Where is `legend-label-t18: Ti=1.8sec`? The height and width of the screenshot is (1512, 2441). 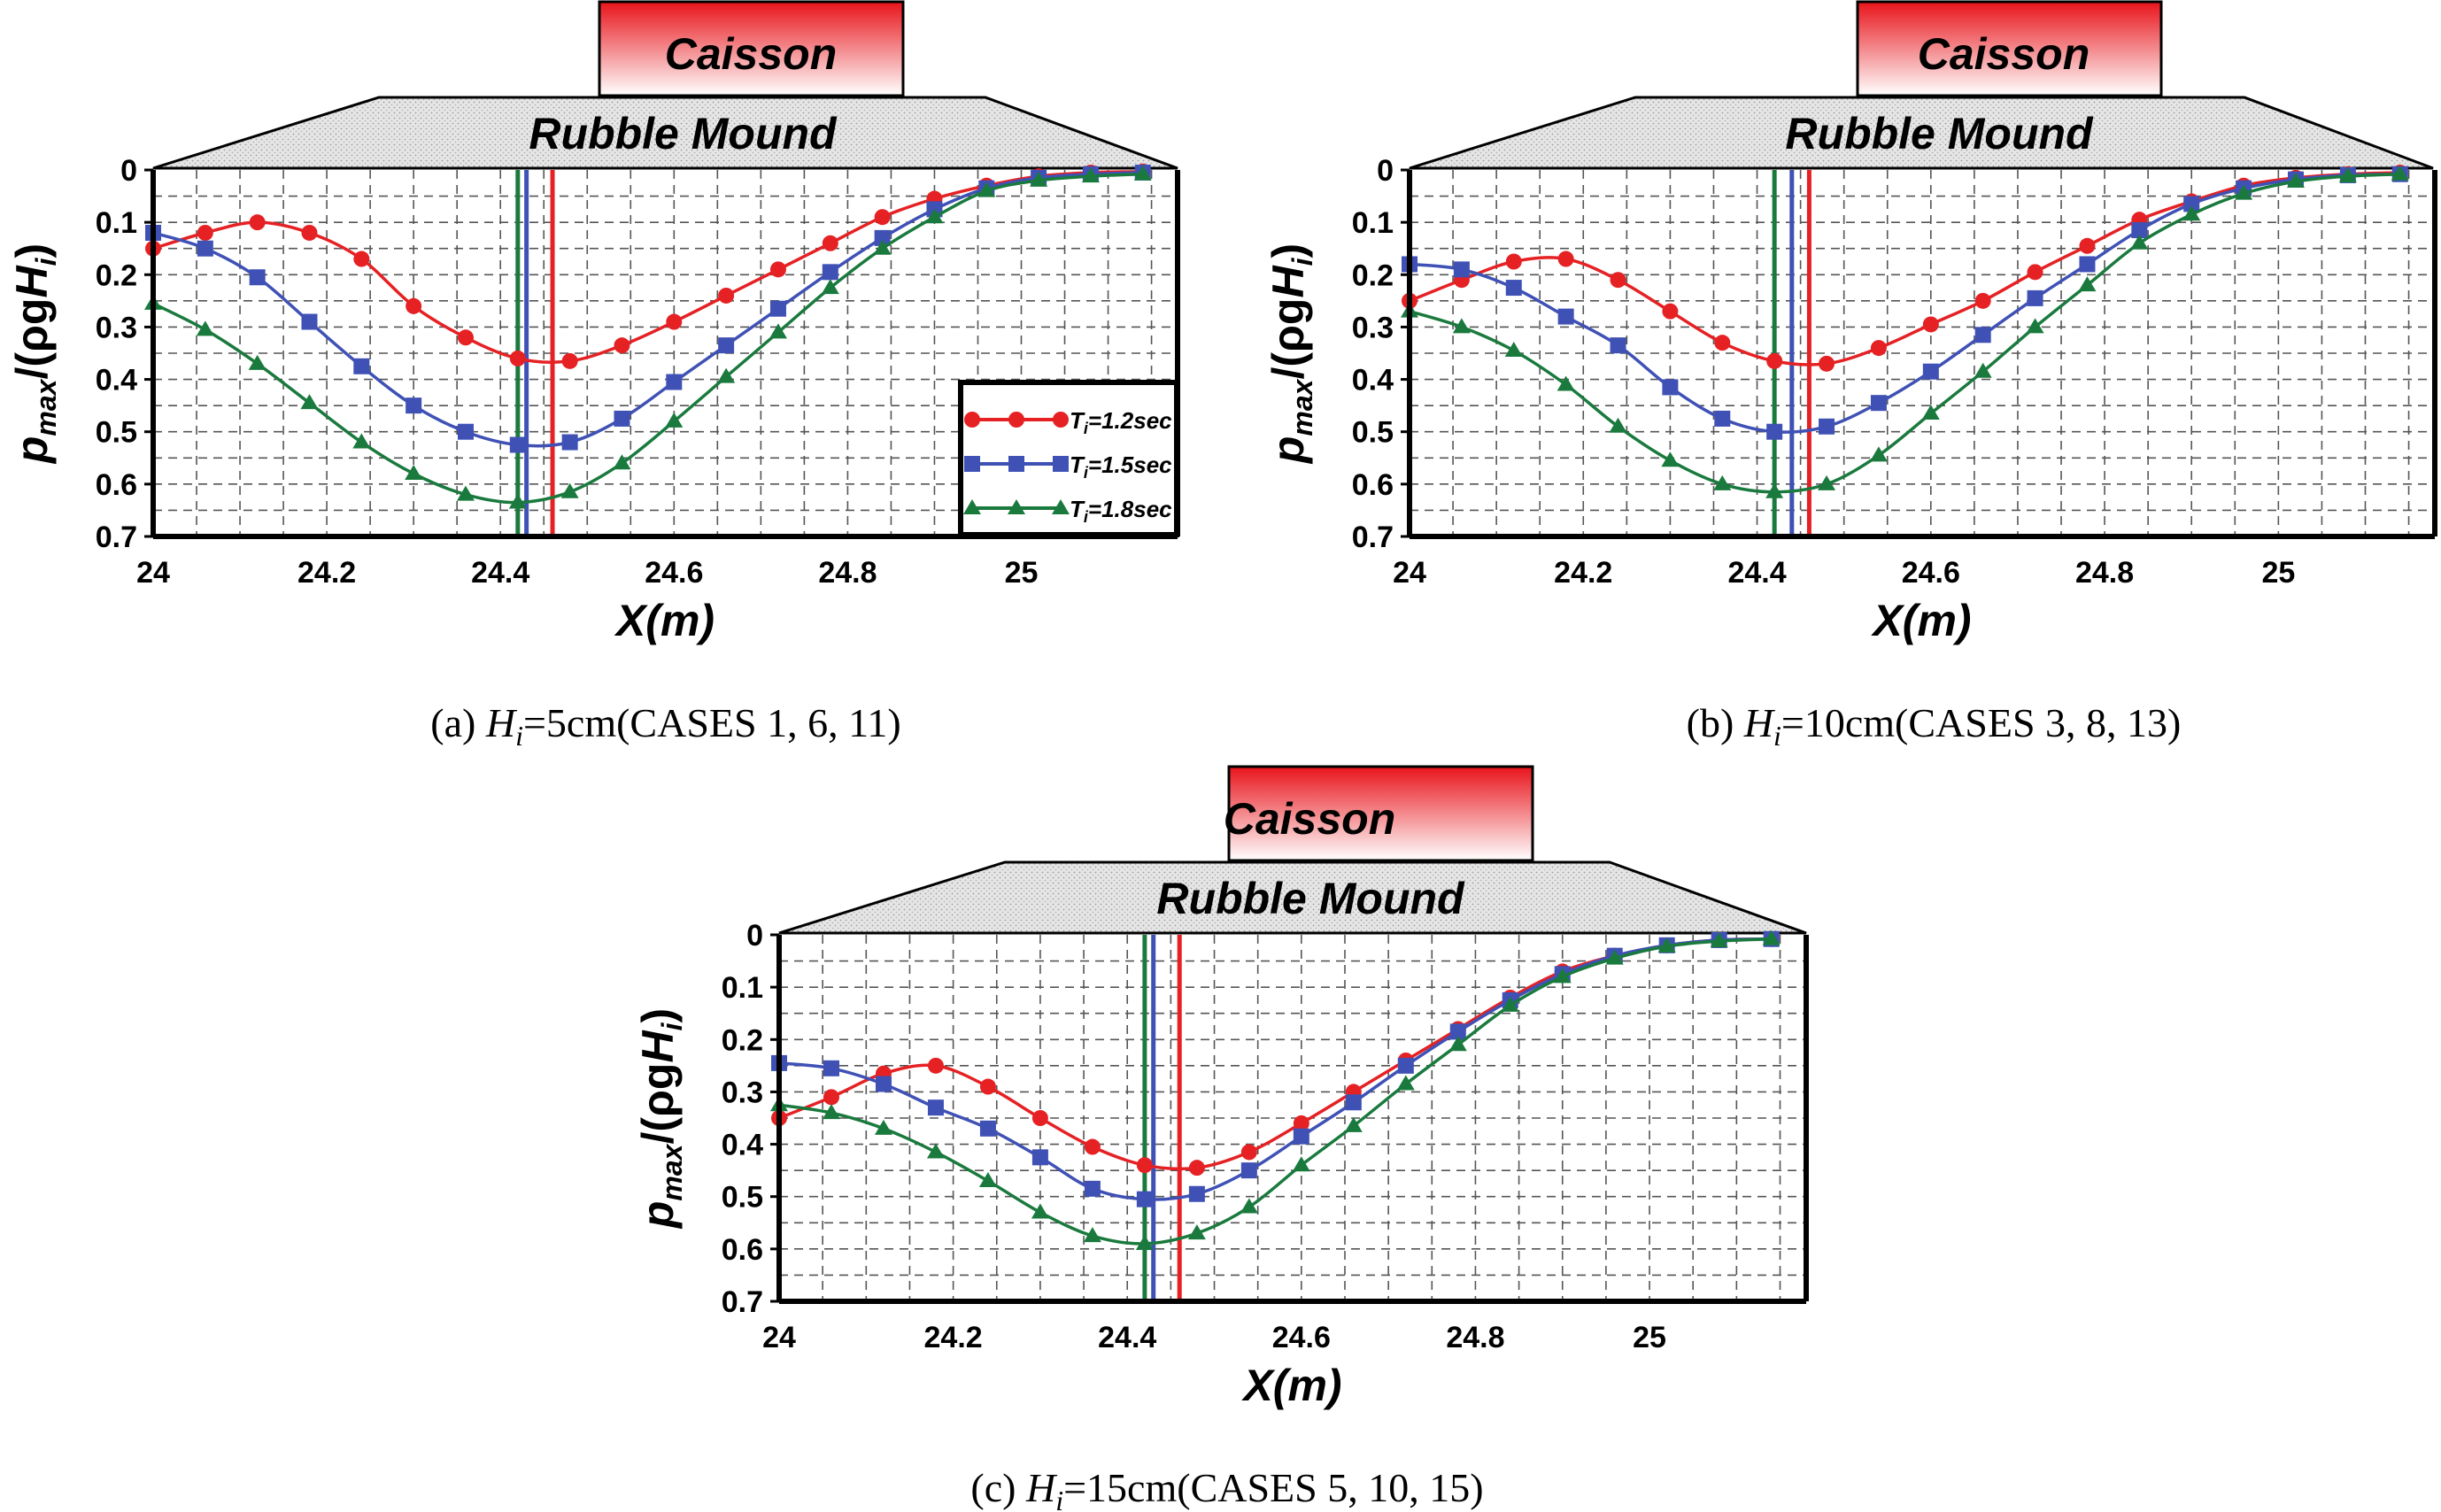 legend-label-t18: Ti=1.8sec is located at coordinates (1121, 511).